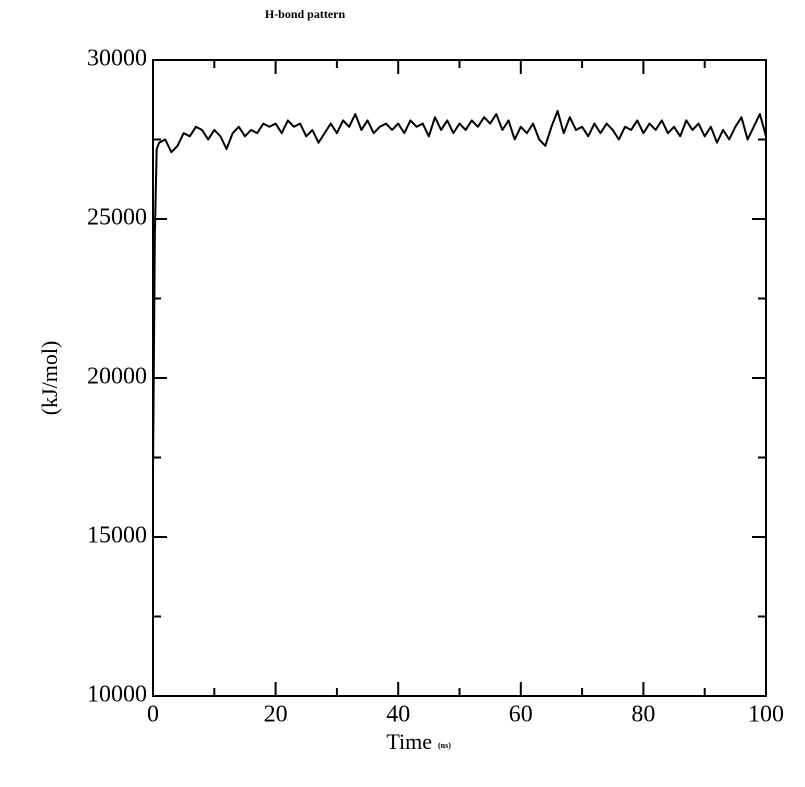  What do you see at coordinates (444, 745) in the screenshot?
I see `x-axis-unit: (ns)` at bounding box center [444, 745].